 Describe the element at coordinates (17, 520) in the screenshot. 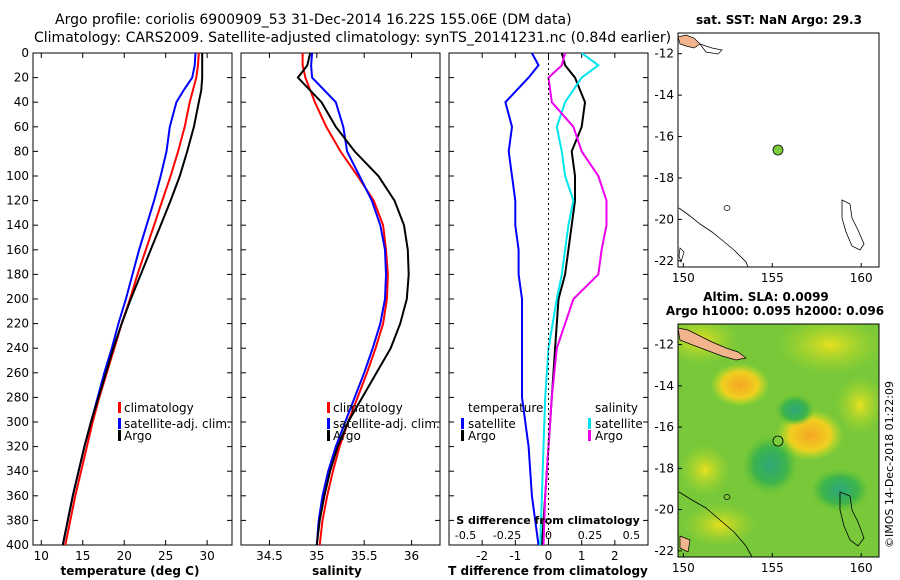

I see `y-tick-label: 380` at that location.